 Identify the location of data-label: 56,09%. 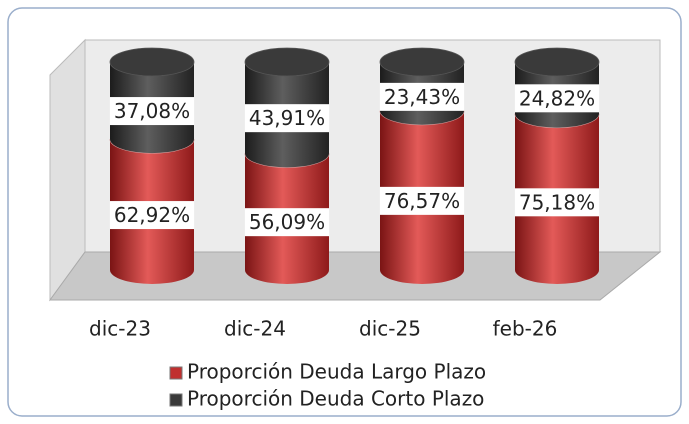
(287, 222).